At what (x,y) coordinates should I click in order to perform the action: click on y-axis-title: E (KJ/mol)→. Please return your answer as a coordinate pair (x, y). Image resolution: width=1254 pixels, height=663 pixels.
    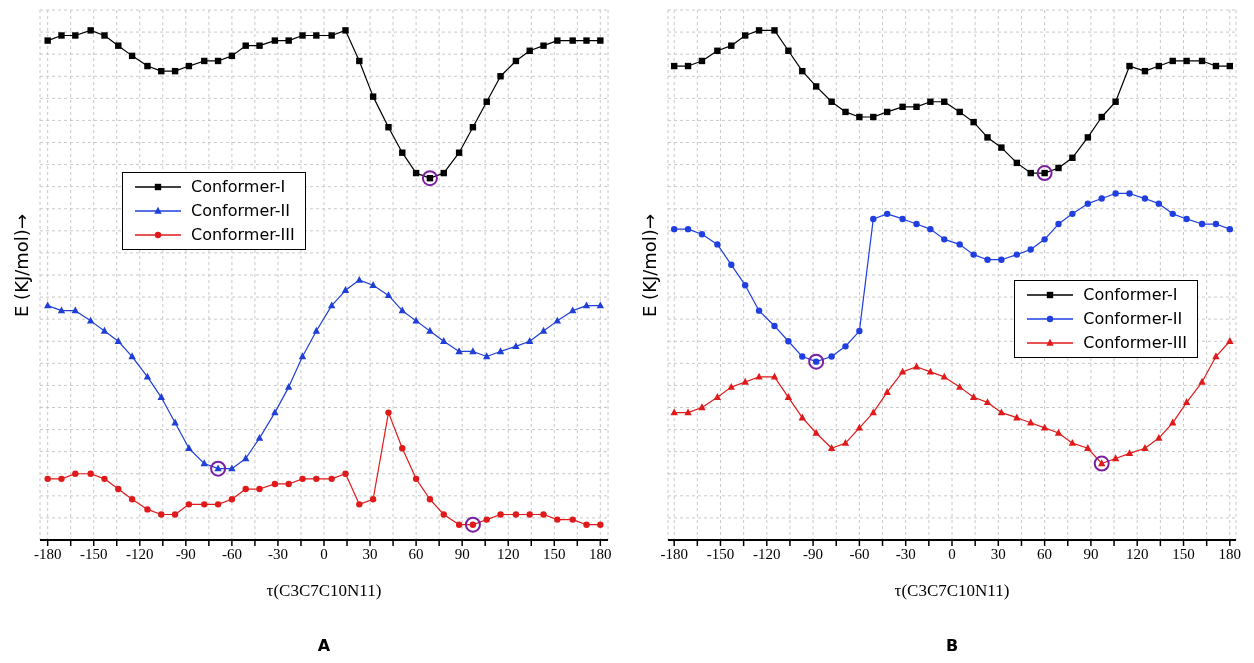
    Looking at the image, I should click on (21, 265).